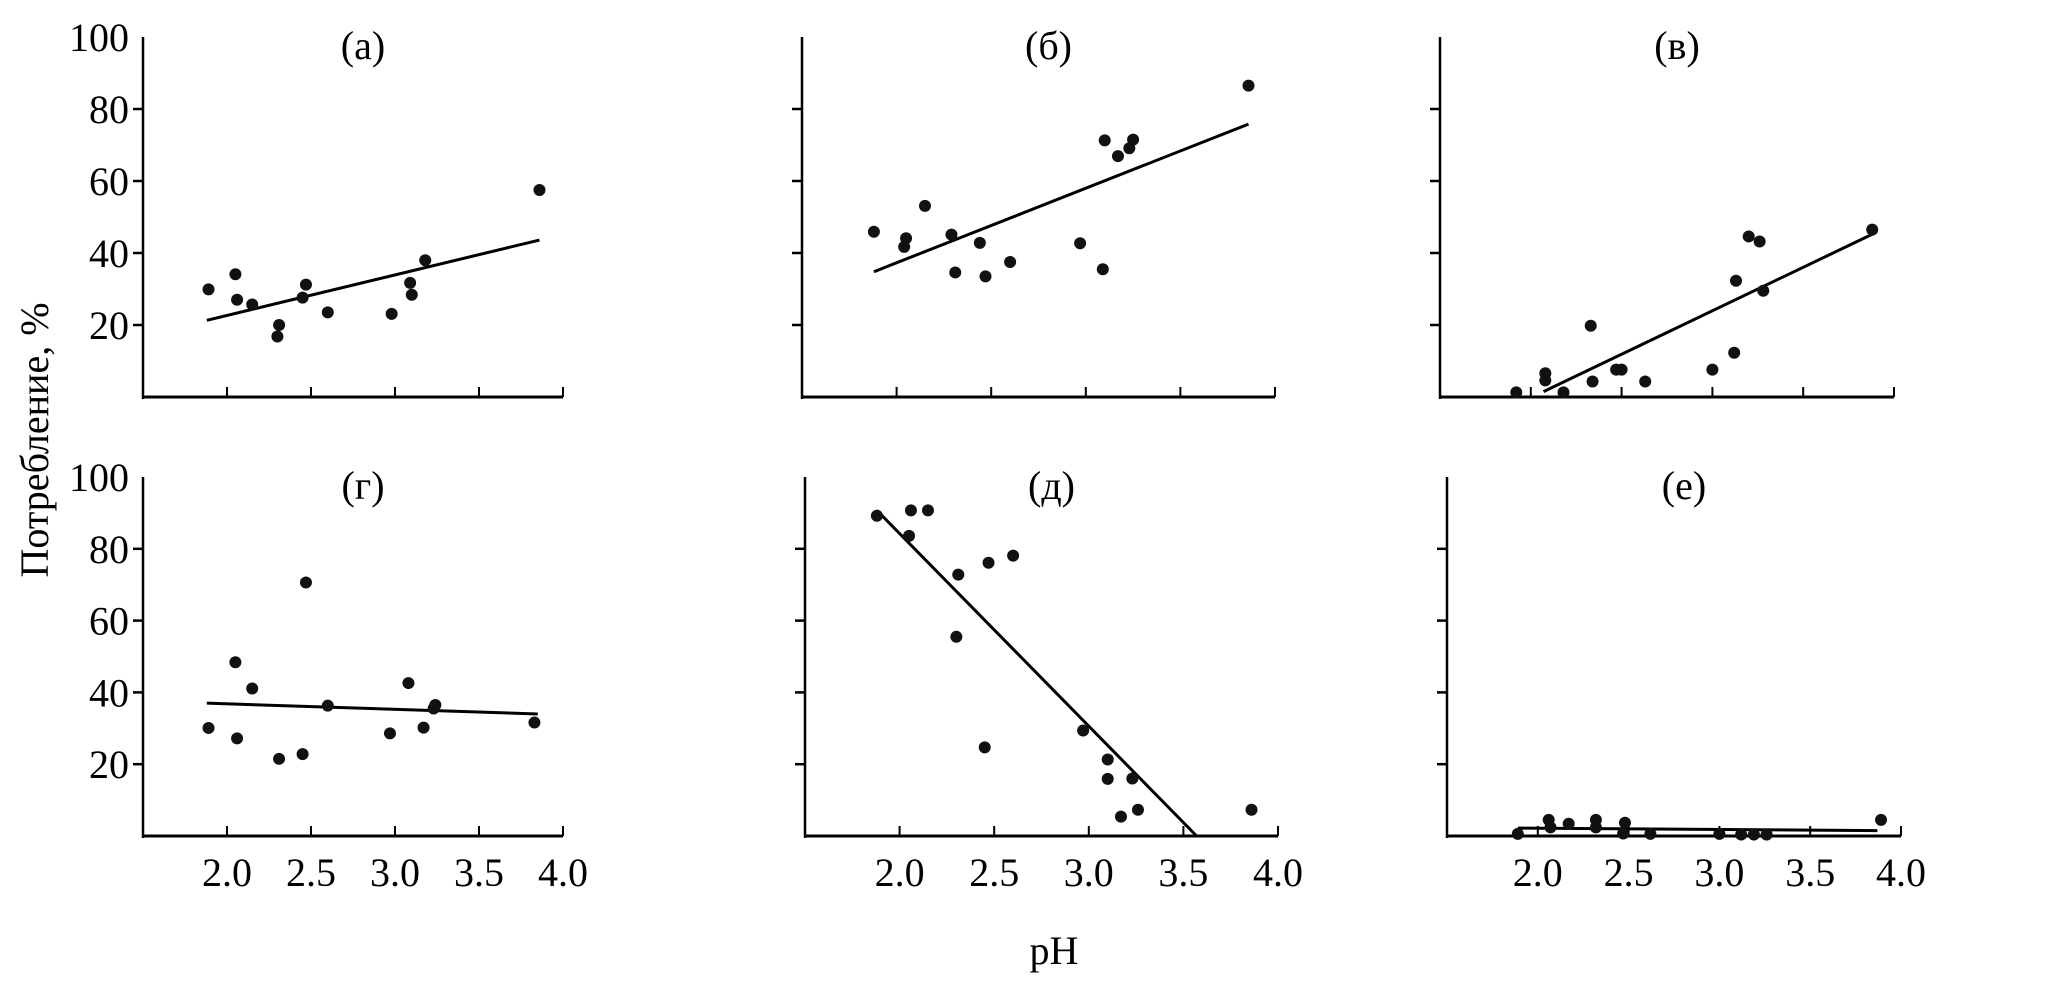  What do you see at coordinates (1684, 485) in the screenshot?
I see `panel-title: (е)` at bounding box center [1684, 485].